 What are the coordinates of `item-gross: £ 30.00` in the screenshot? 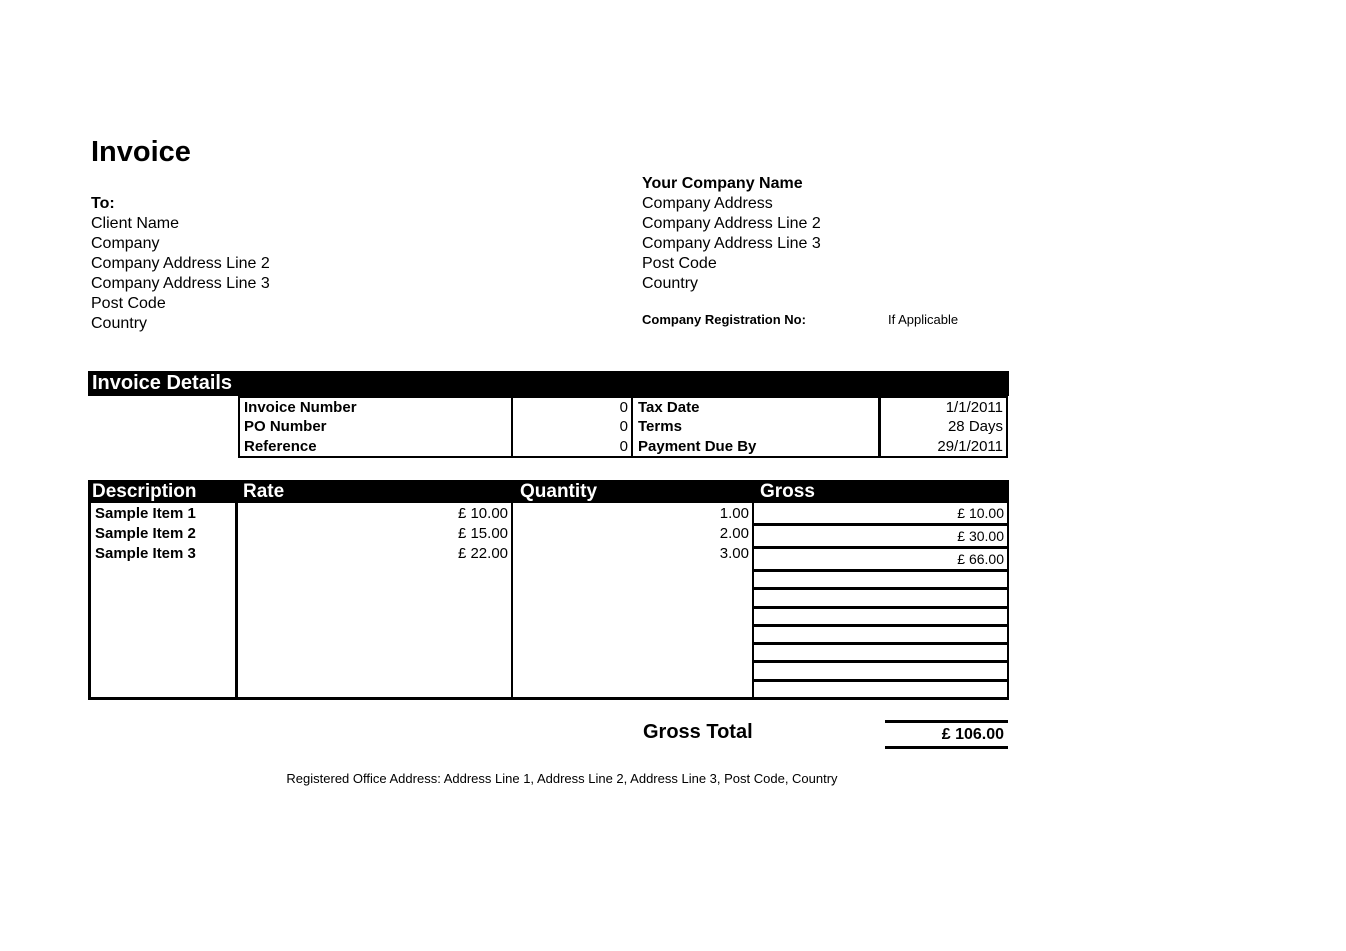 It's located at (880, 537).